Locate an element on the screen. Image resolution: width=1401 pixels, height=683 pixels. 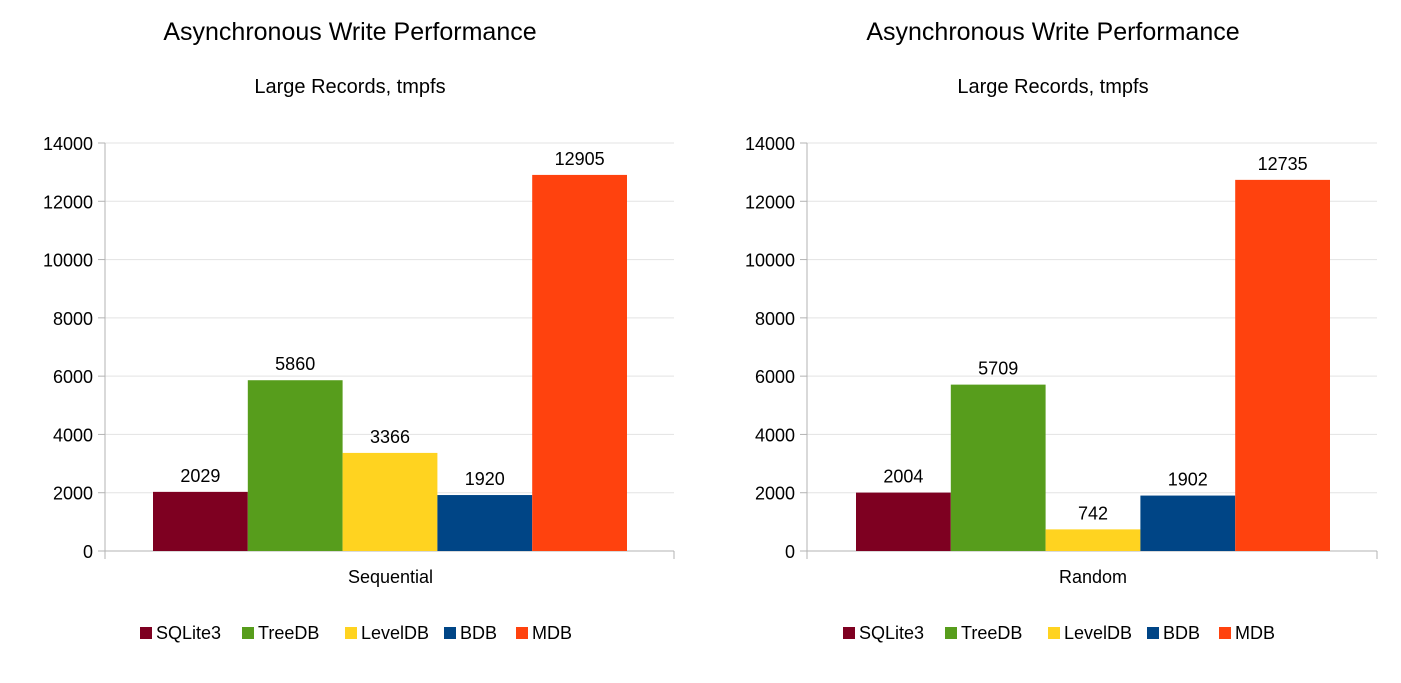
data-label: 2004 is located at coordinates (903, 477).